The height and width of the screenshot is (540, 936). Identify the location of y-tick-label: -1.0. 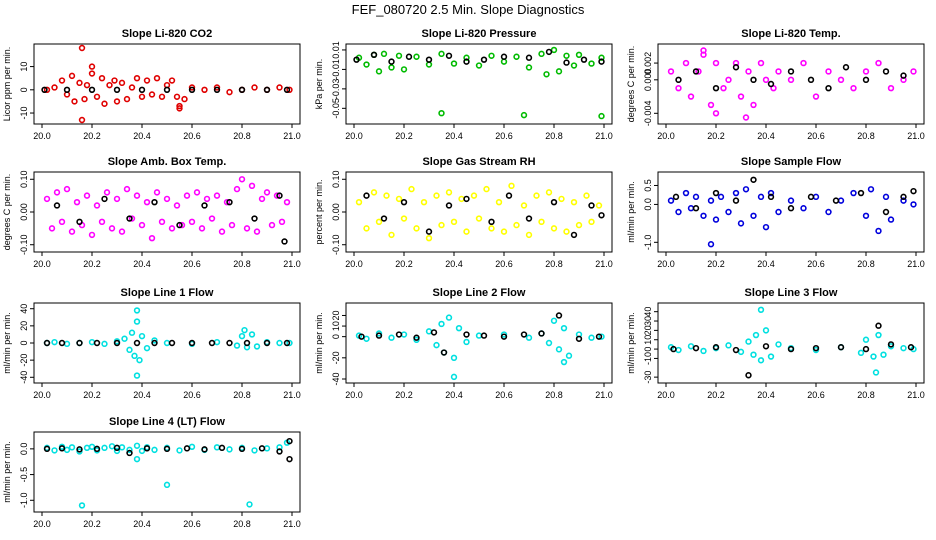
(648, 243).